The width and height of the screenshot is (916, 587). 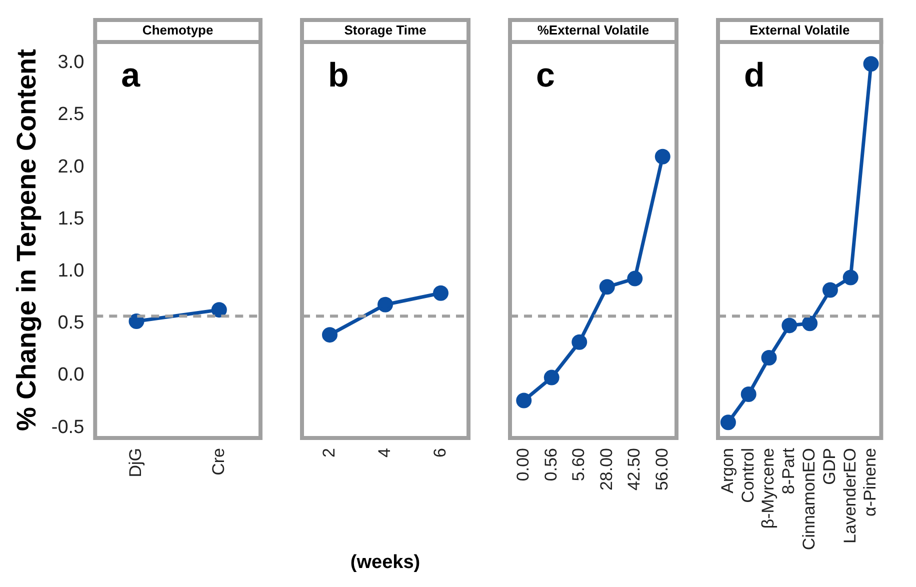 What do you see at coordinates (634, 469) in the screenshot?
I see `x-tick-label: 42.50` at bounding box center [634, 469].